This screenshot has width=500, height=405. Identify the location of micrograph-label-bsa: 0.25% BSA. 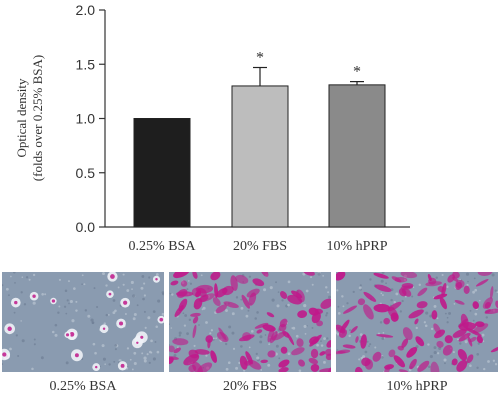
(83, 386).